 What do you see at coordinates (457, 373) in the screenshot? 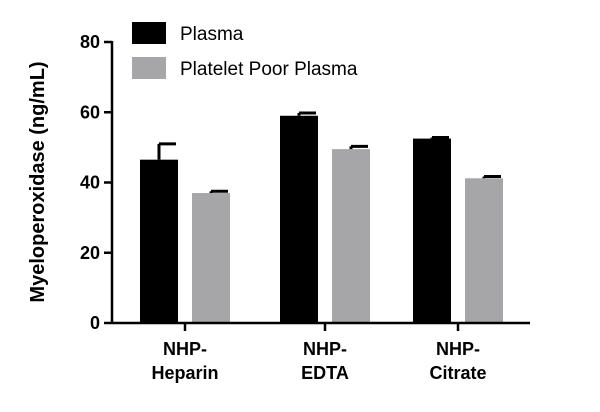
I see `x-tick-label-line: Citrate` at bounding box center [457, 373].